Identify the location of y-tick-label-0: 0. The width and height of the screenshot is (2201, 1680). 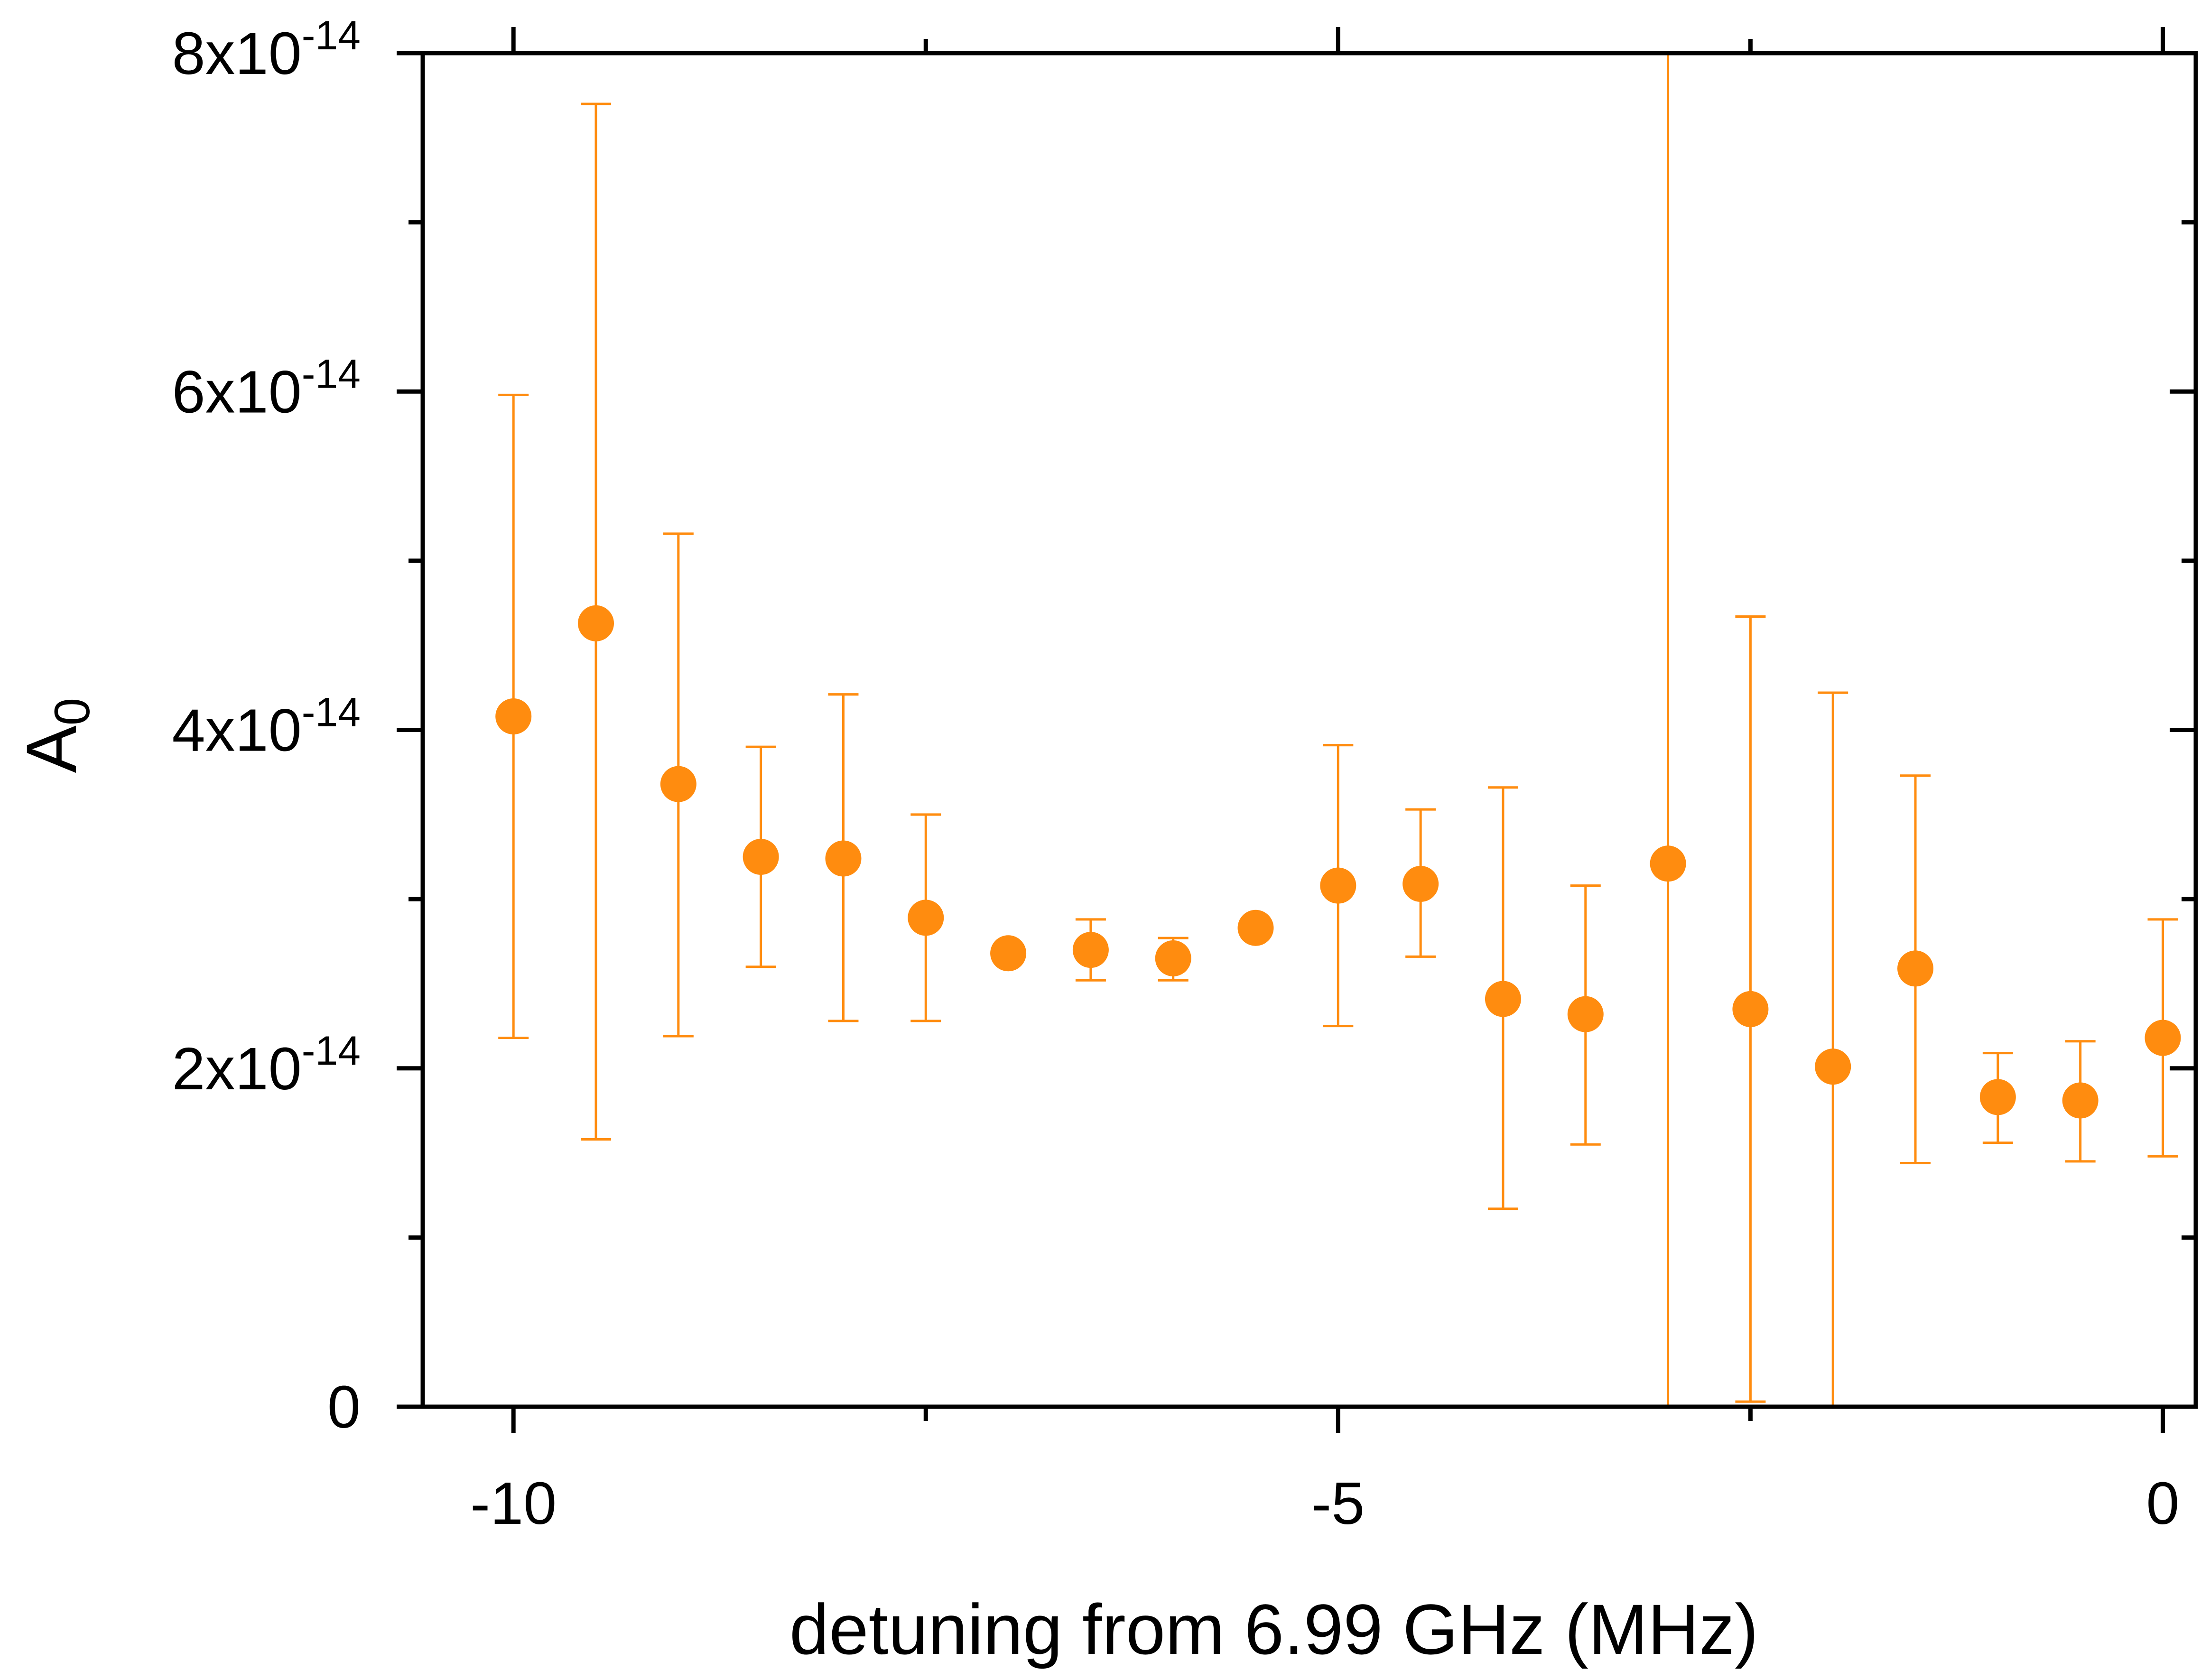
(344, 1407).